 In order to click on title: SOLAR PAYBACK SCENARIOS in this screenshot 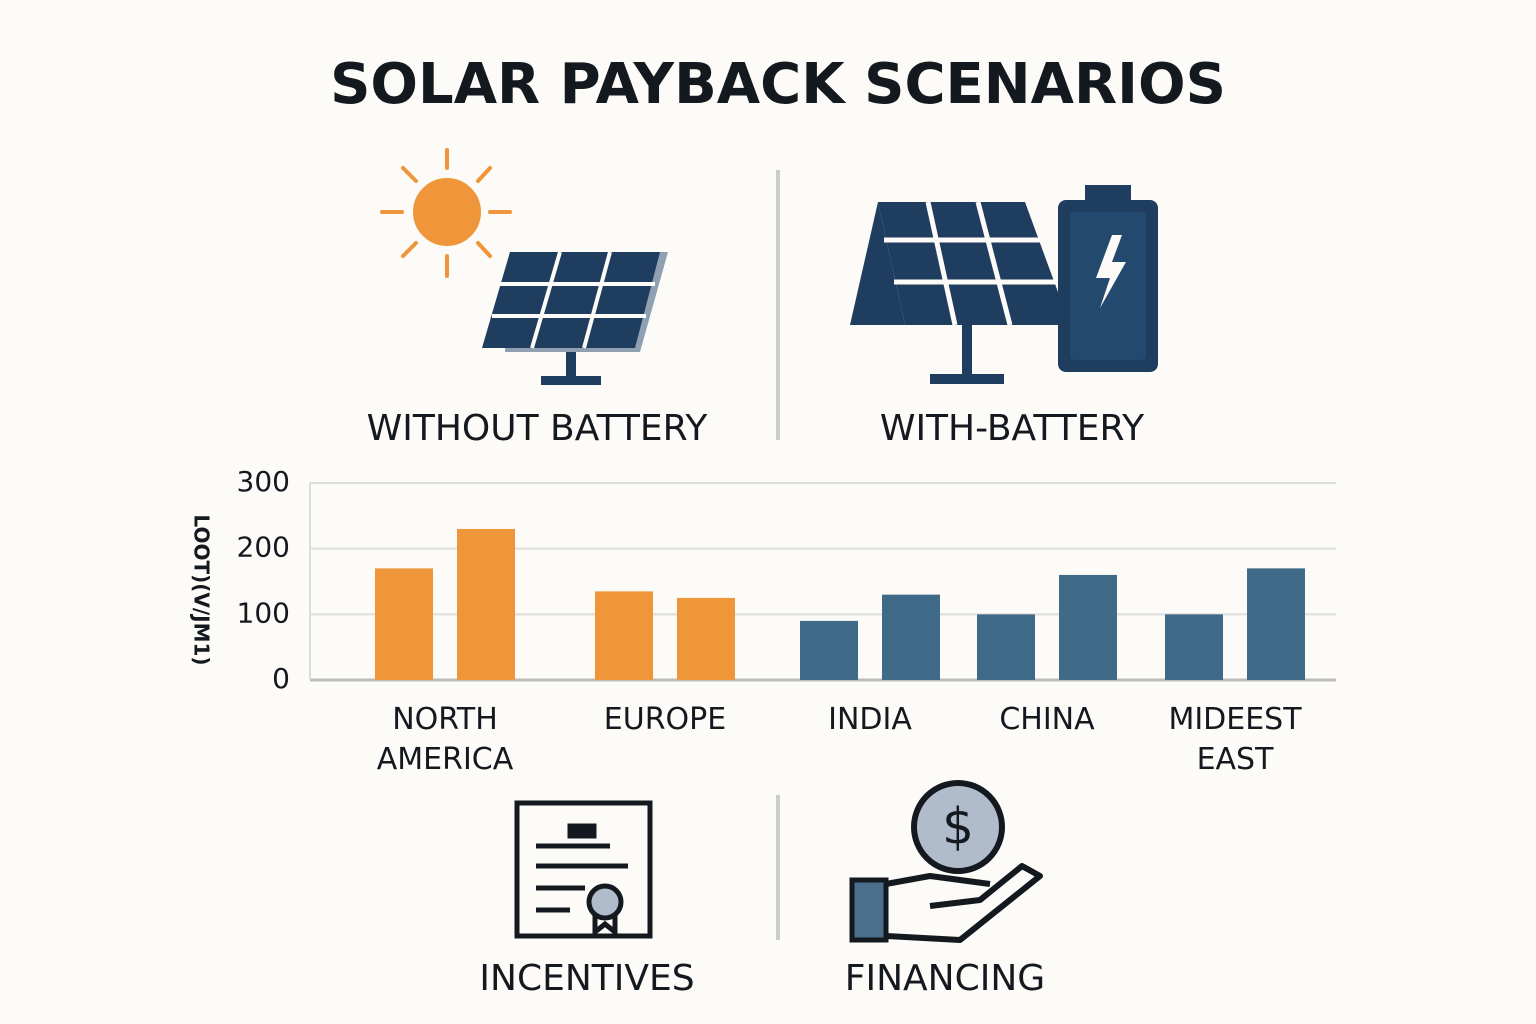, I will do `click(778, 84)`.